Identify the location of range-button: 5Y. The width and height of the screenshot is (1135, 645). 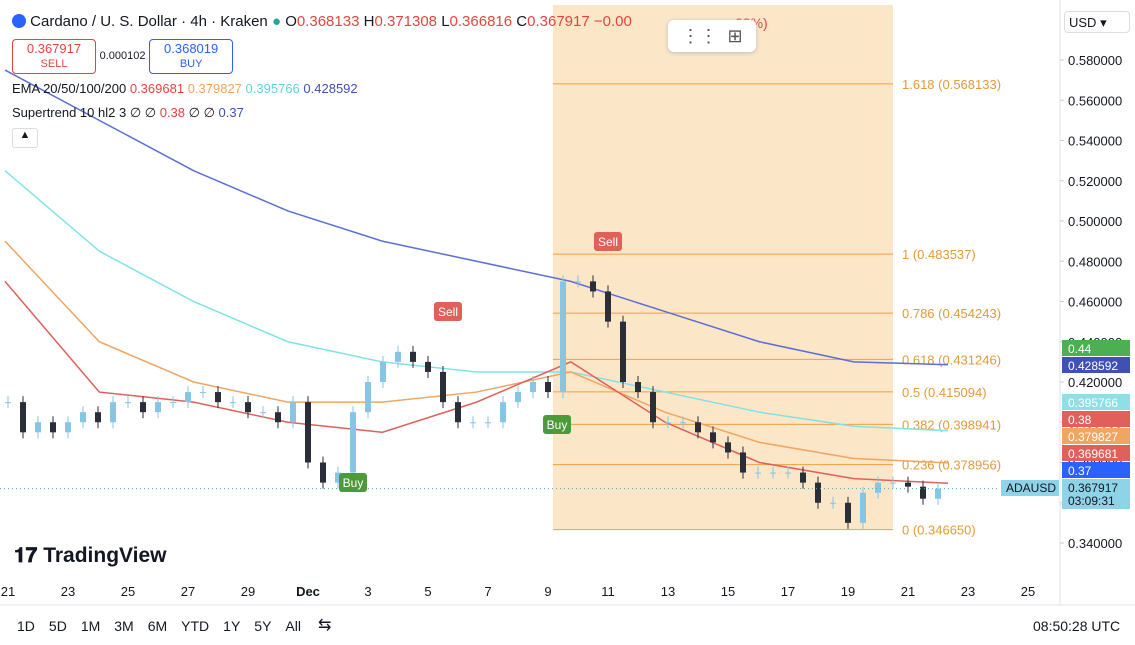
(263, 626).